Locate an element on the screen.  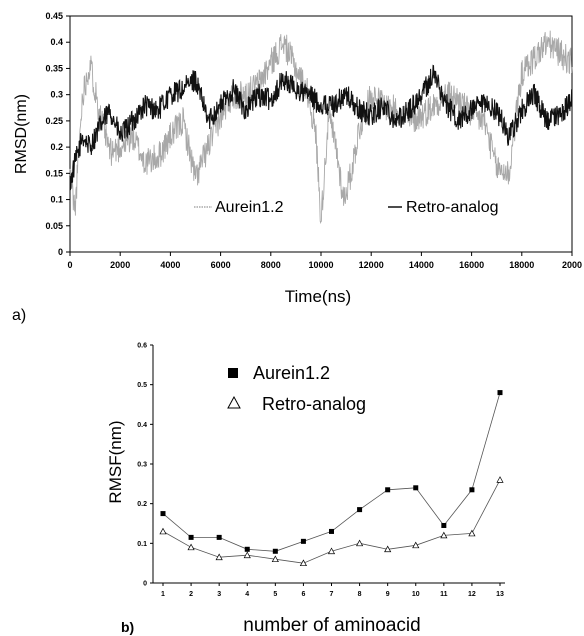
rmsd-x-tick-label: 18000 is located at coordinates (521, 265).